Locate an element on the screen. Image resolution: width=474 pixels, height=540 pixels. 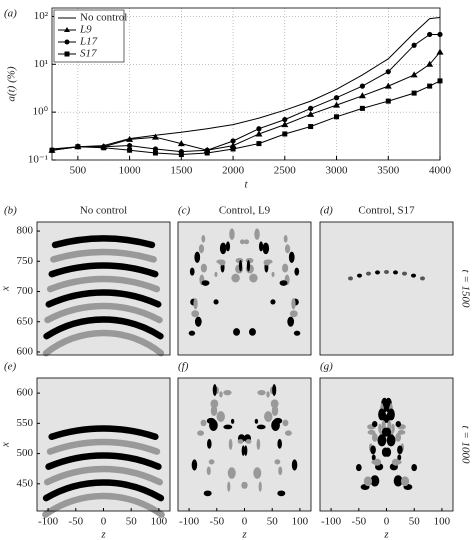
panel-title: No control is located at coordinates (103, 211).